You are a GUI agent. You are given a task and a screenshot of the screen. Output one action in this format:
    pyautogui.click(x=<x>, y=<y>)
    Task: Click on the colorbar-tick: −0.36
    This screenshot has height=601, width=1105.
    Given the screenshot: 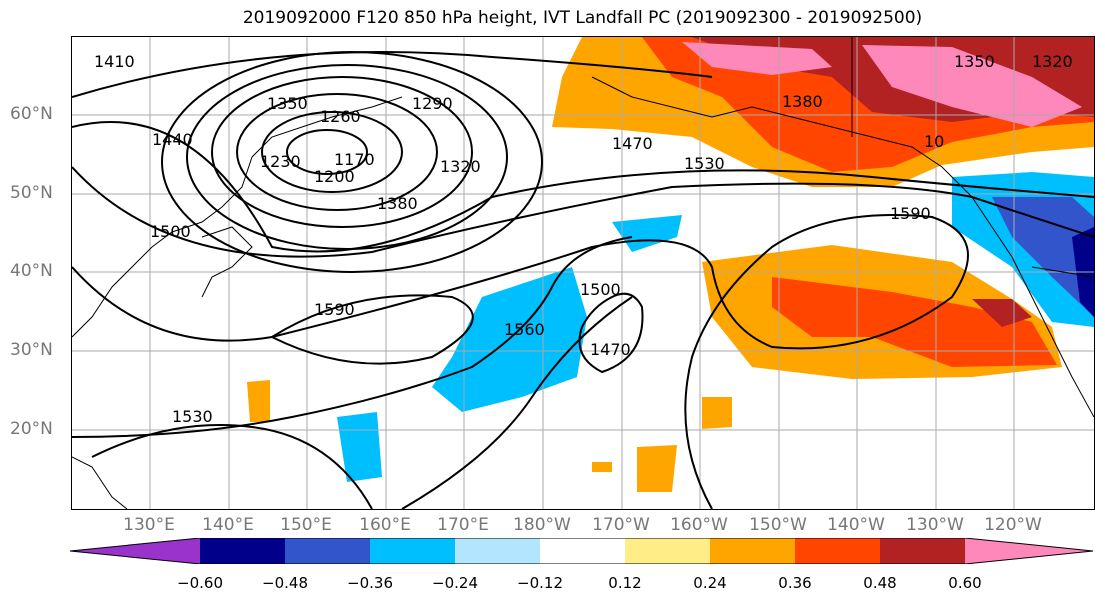 What is the action you would take?
    pyautogui.click(x=370, y=583)
    